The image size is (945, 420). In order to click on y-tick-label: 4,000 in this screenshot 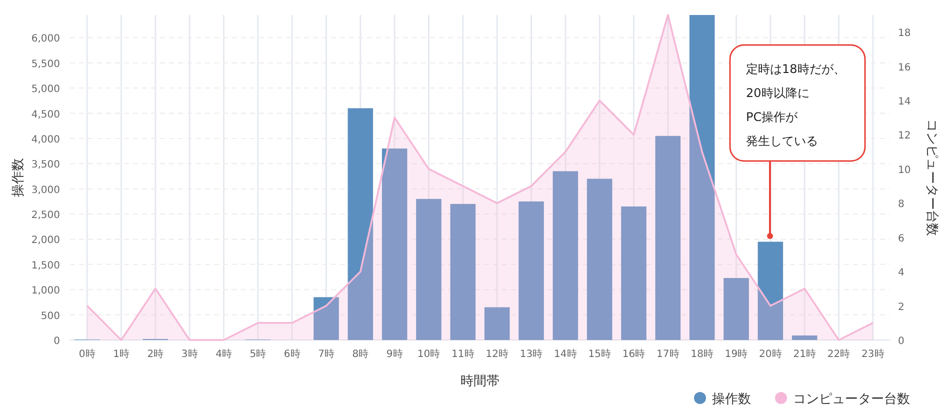, I will do `click(45, 140)`.